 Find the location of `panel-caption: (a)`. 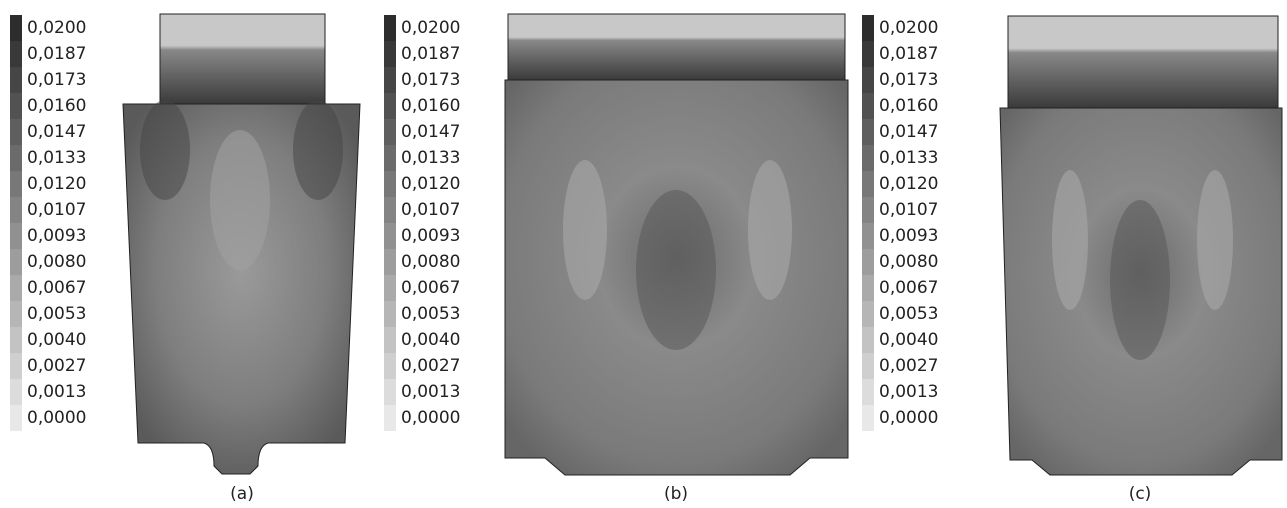

panel-caption: (a) is located at coordinates (242, 494).